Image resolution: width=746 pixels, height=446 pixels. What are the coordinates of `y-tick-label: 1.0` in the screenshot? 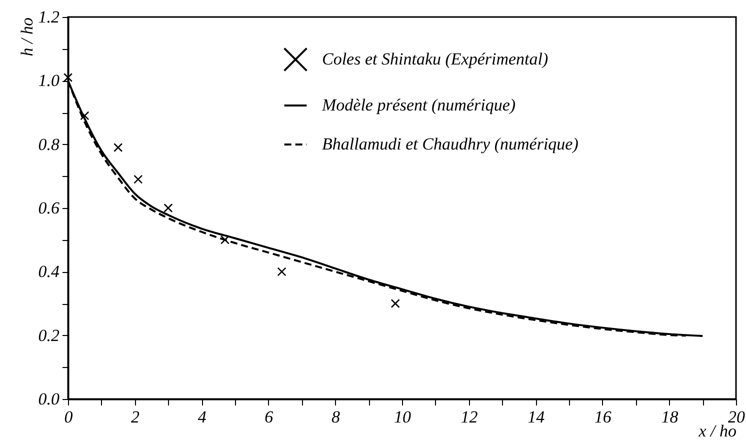 It's located at (49, 80).